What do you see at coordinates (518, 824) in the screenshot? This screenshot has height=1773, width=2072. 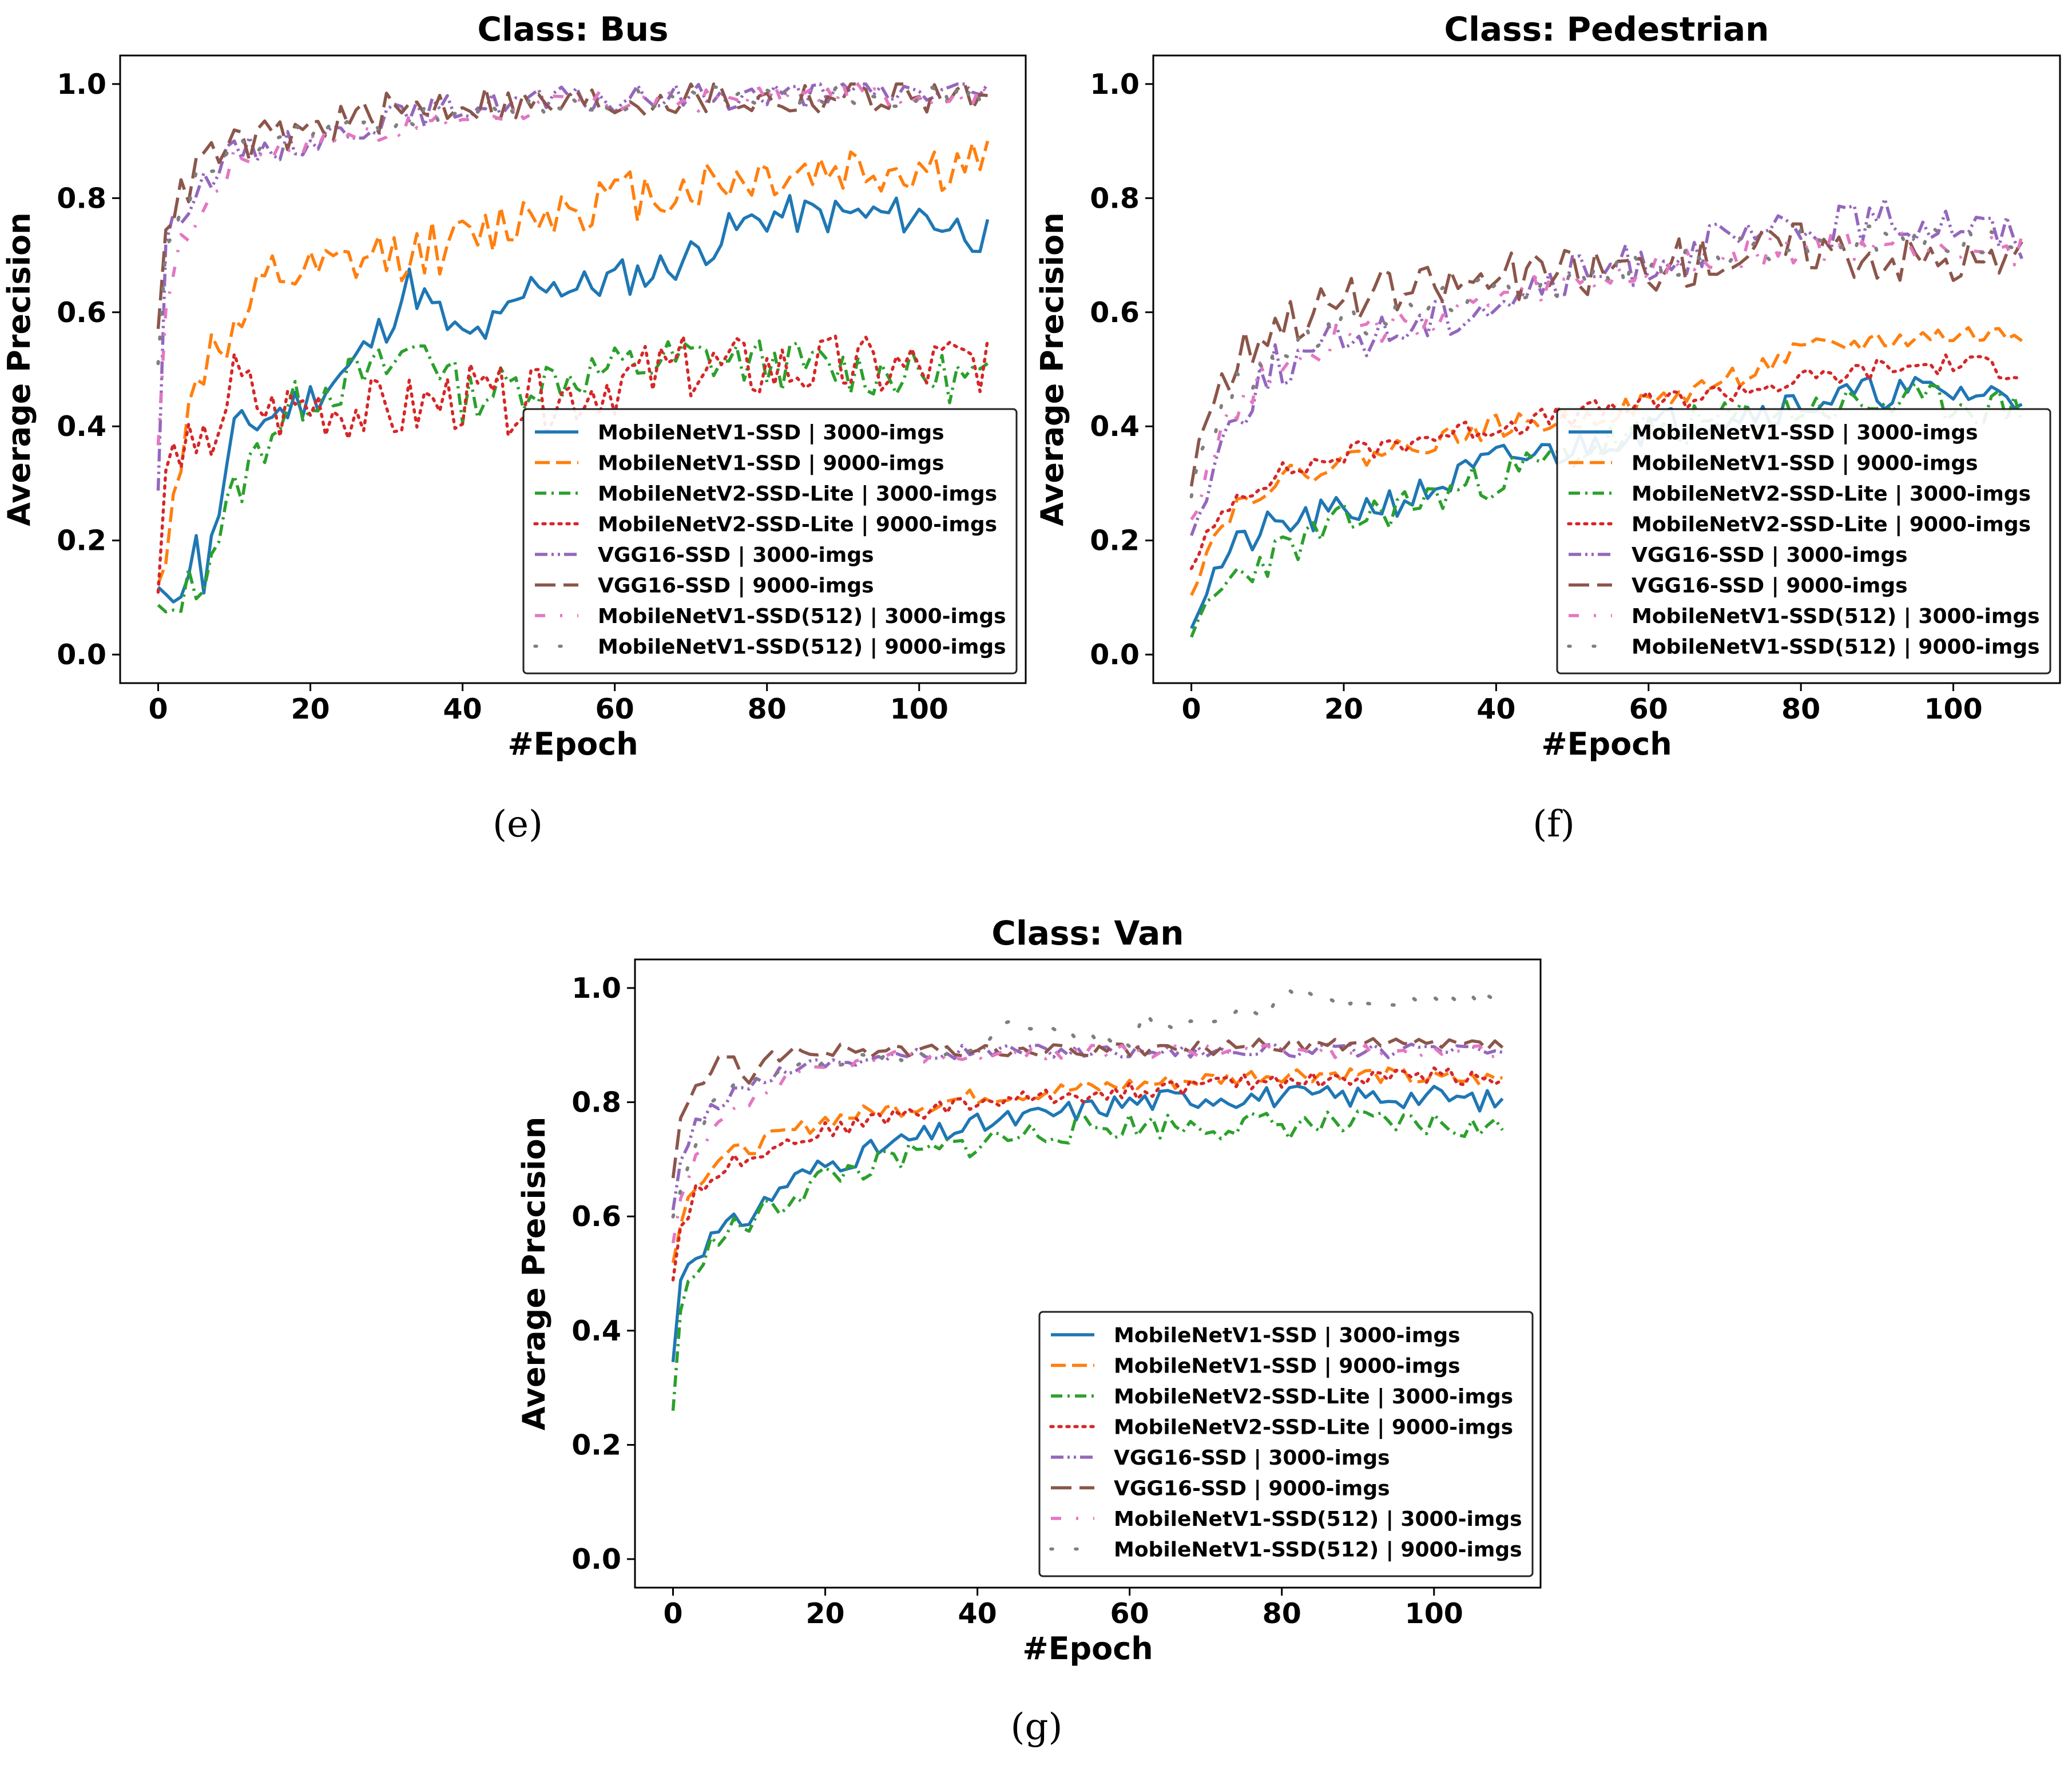 I see `caption-e: (e)` at bounding box center [518, 824].